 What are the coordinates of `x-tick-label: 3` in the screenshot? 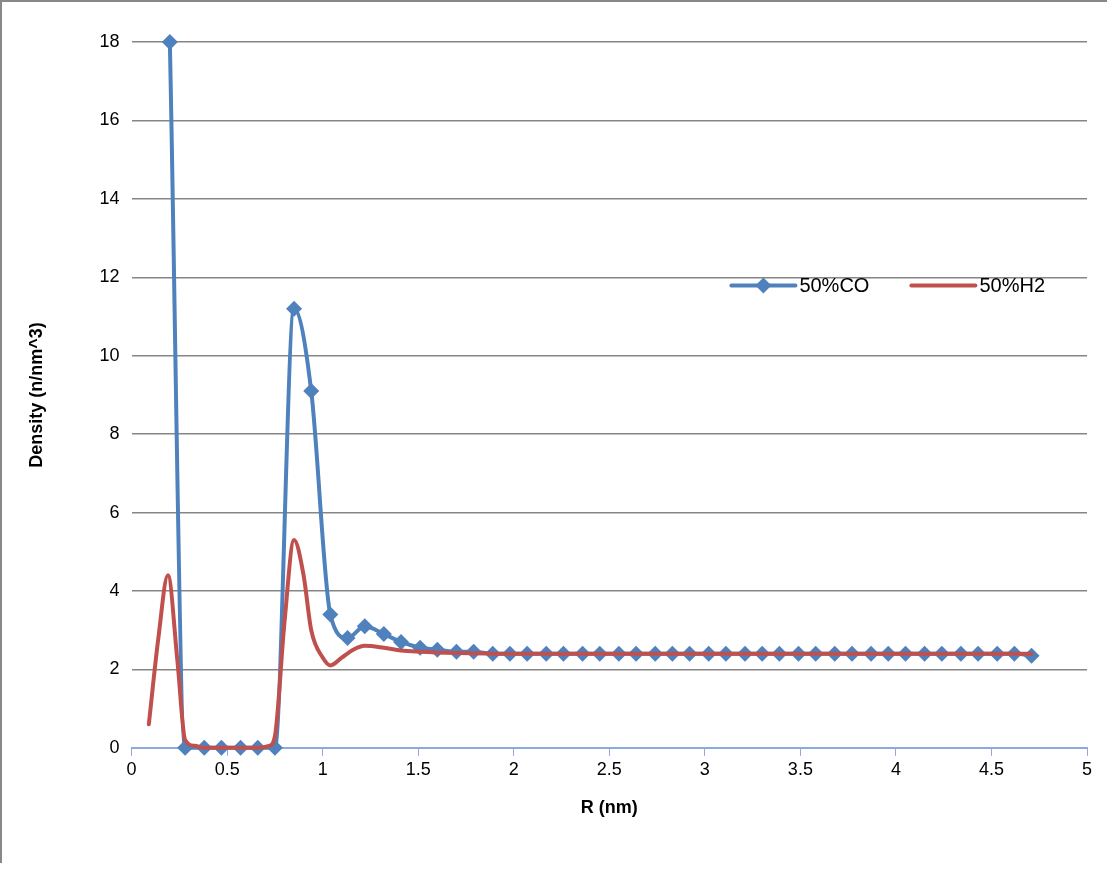 It's located at (704, 768).